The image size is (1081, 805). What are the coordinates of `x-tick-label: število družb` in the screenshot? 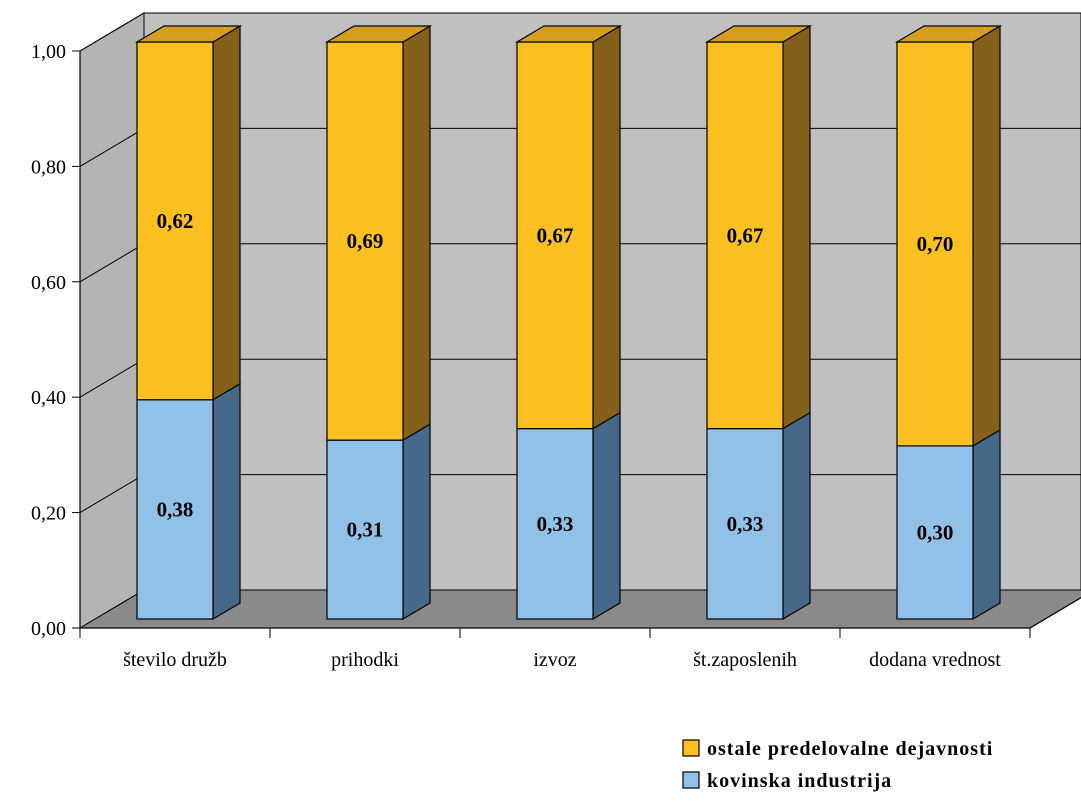 It's located at (175, 660).